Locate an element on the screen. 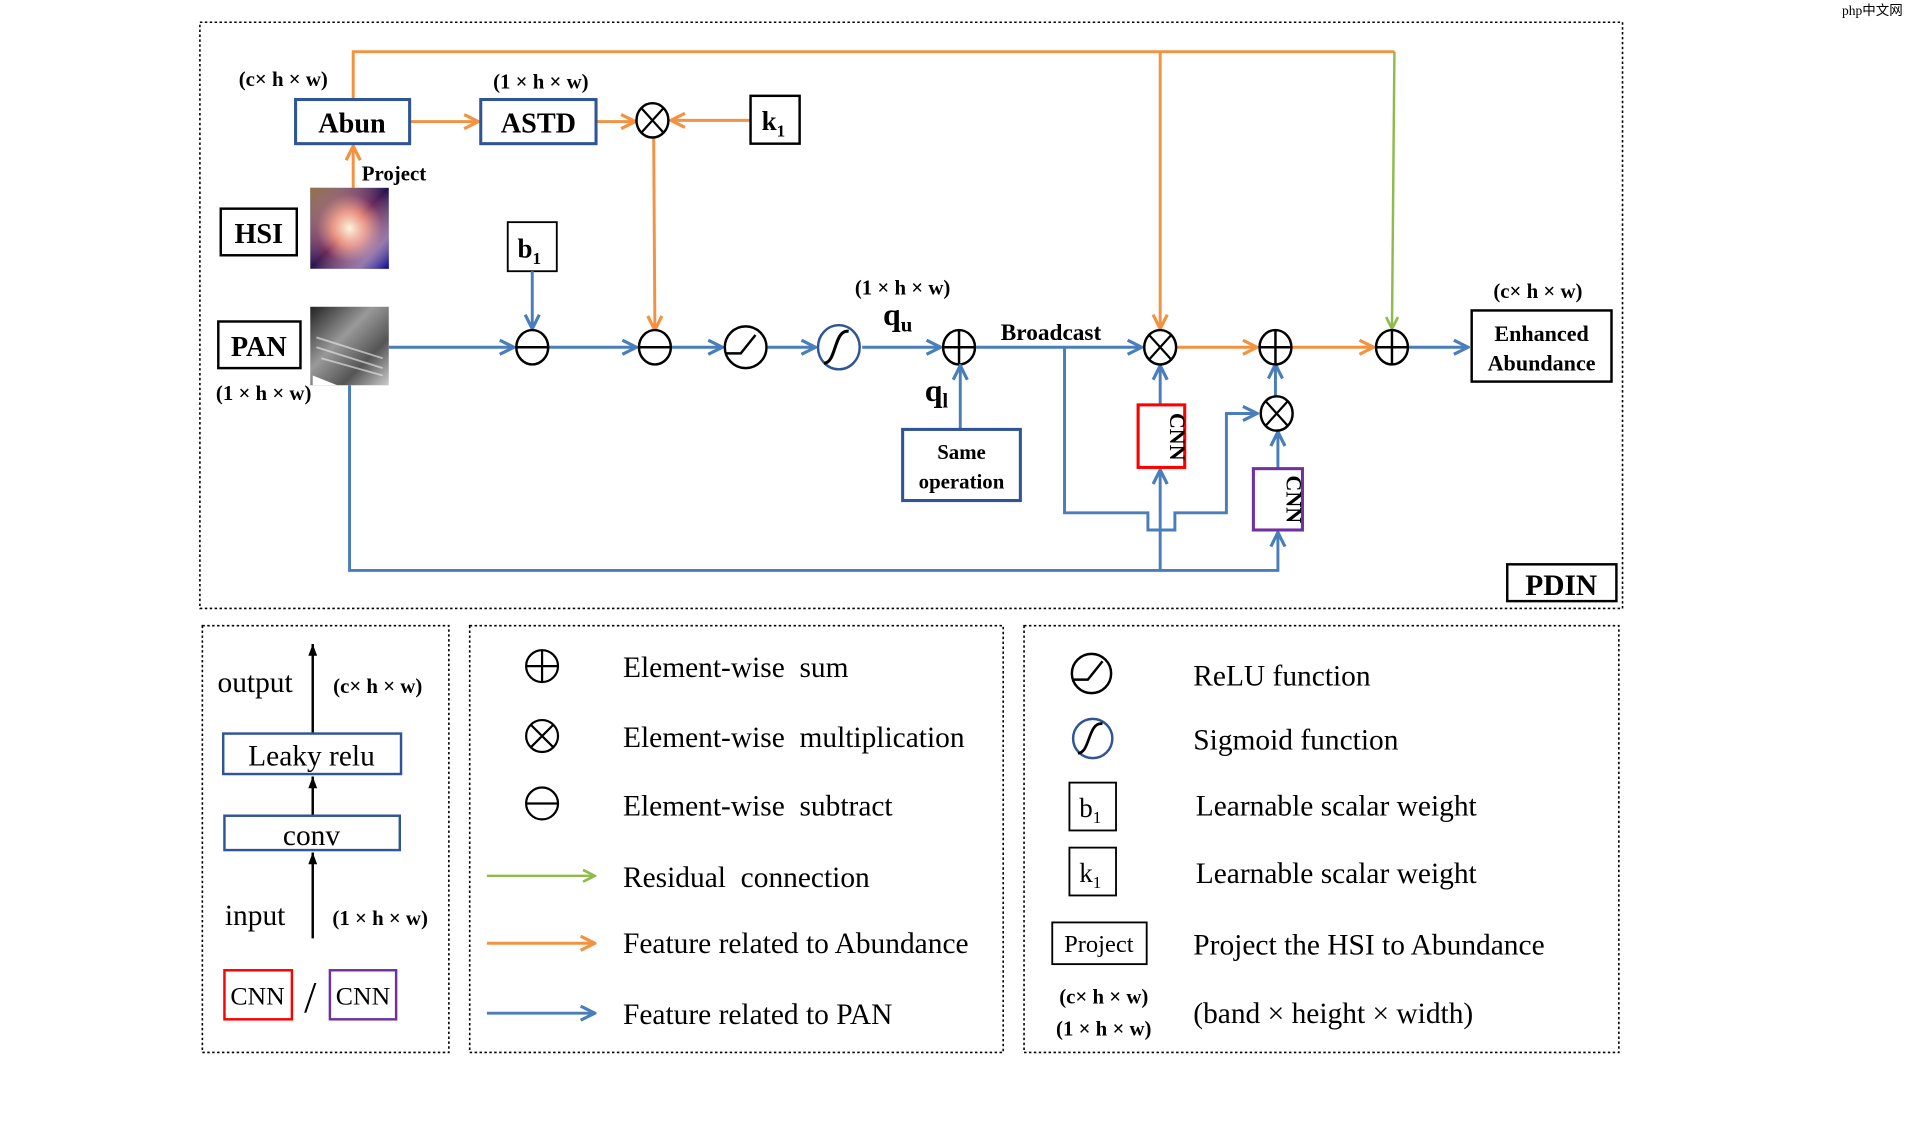 This screenshot has width=1923, height=1136. enhanced-label-2: Abundance is located at coordinates (1542, 363).